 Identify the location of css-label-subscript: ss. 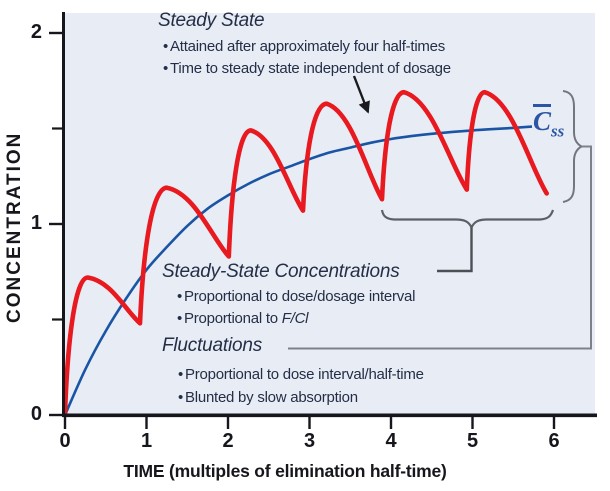
(558, 131).